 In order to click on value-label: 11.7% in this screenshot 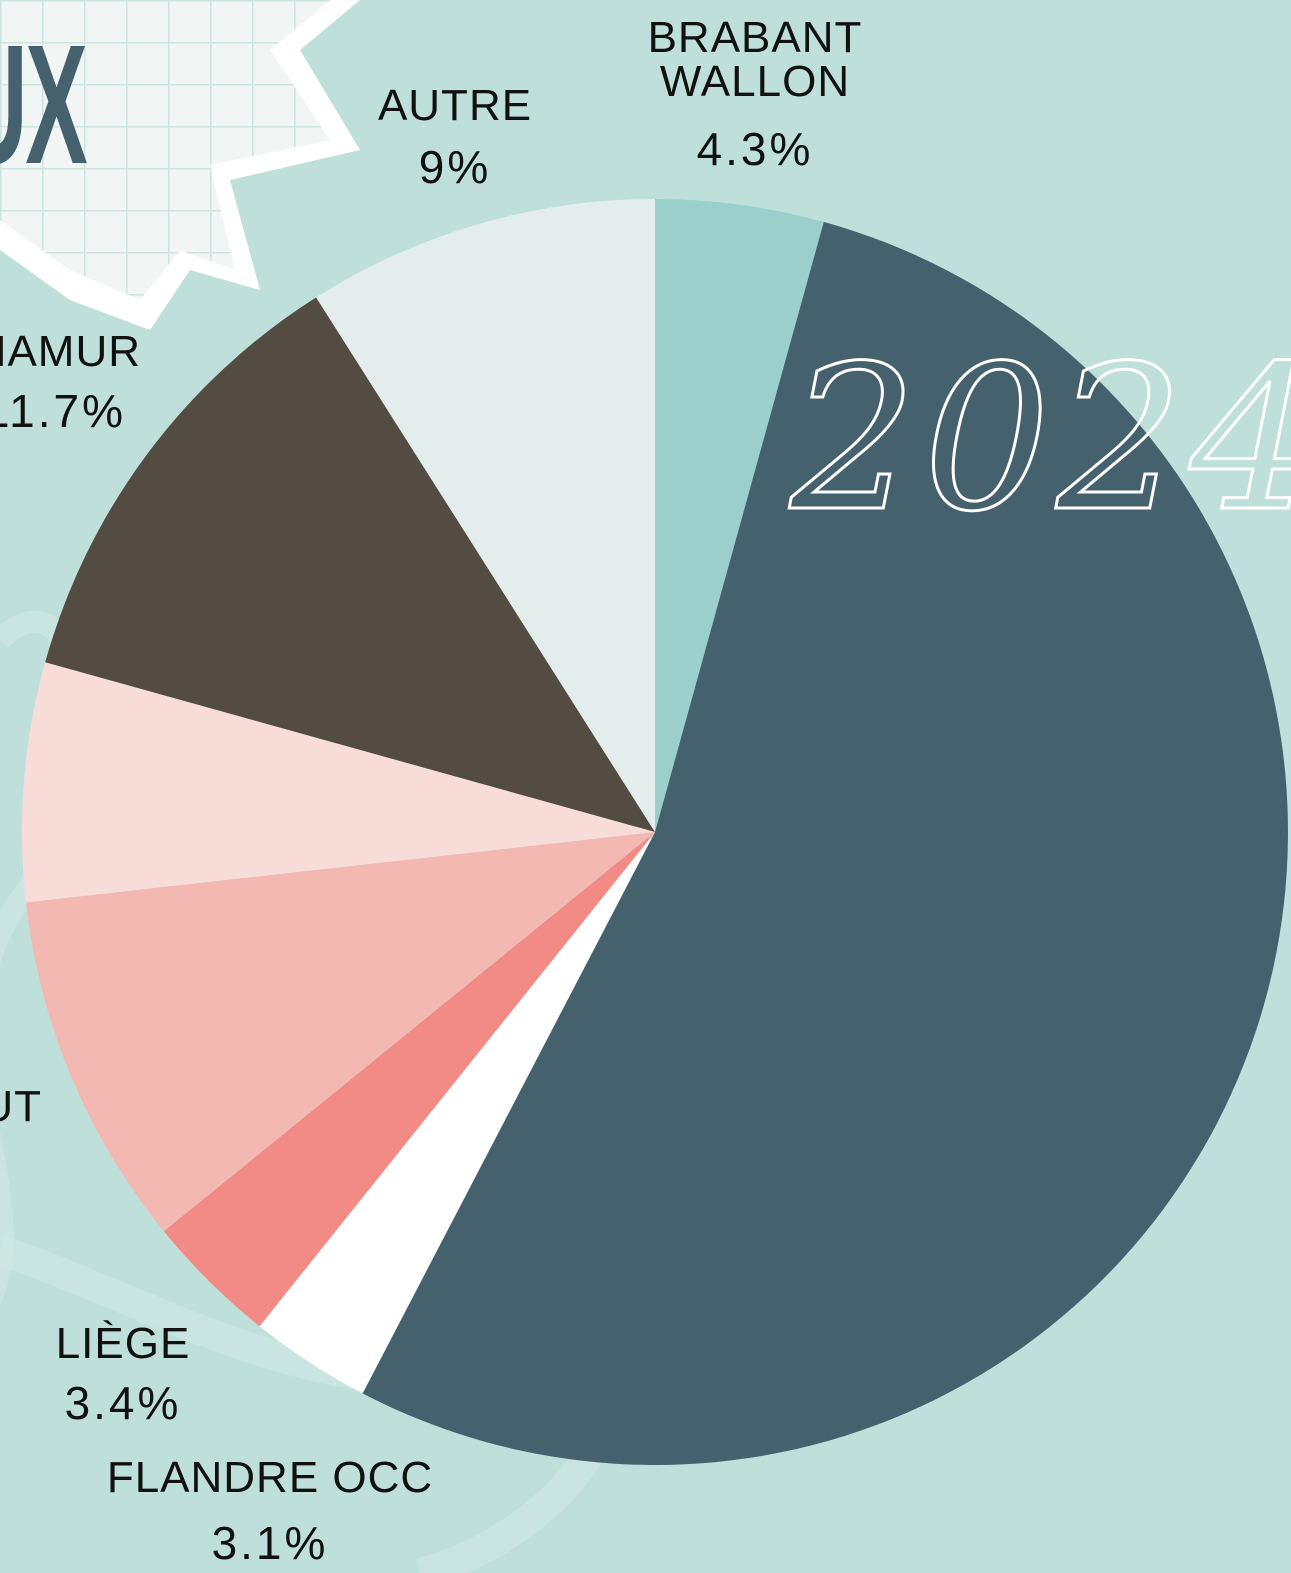, I will do `click(63, 411)`.